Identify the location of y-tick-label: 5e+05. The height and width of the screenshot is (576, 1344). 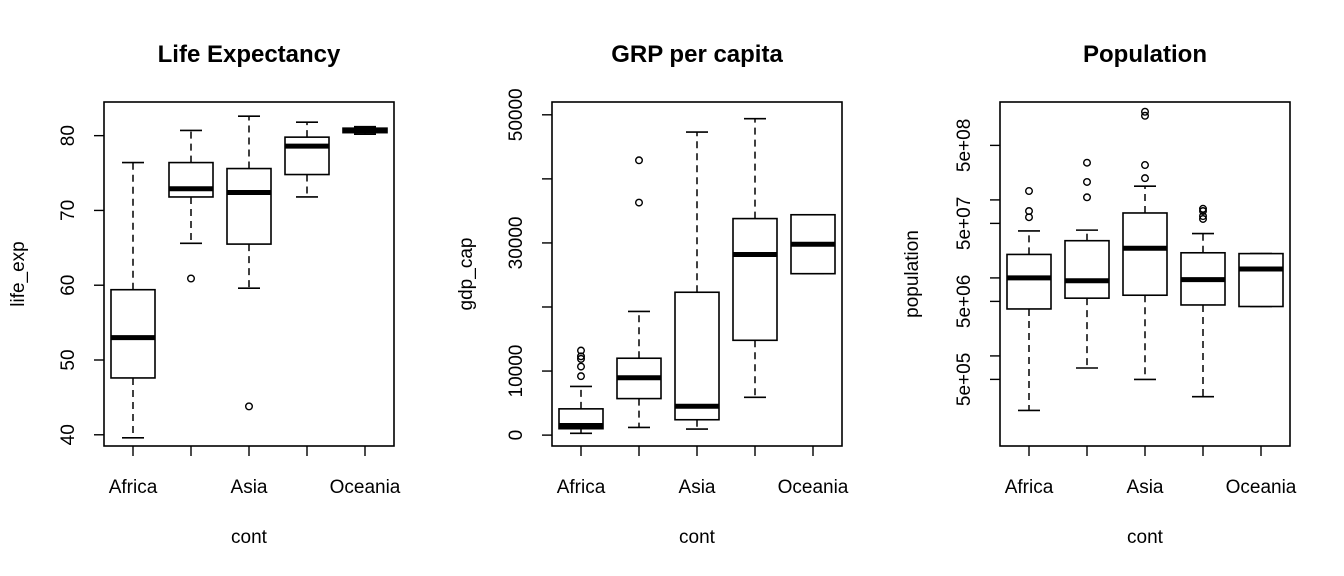
(964, 379).